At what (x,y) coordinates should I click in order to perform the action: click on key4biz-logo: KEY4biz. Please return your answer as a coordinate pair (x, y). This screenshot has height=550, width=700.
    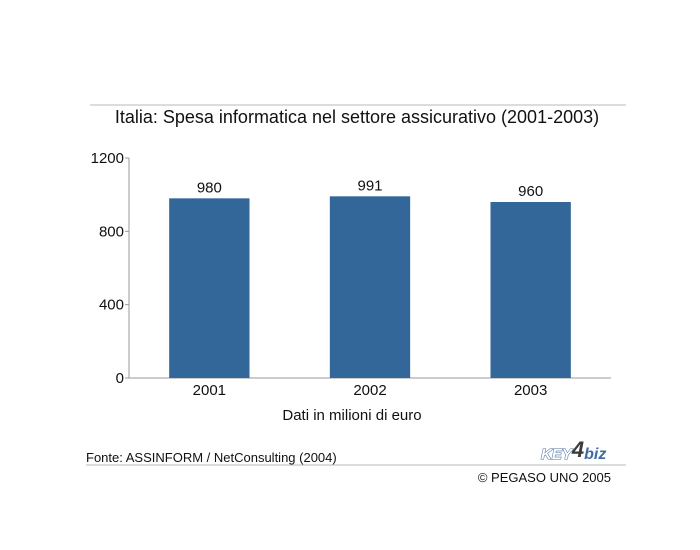
    Looking at the image, I should click on (573, 450).